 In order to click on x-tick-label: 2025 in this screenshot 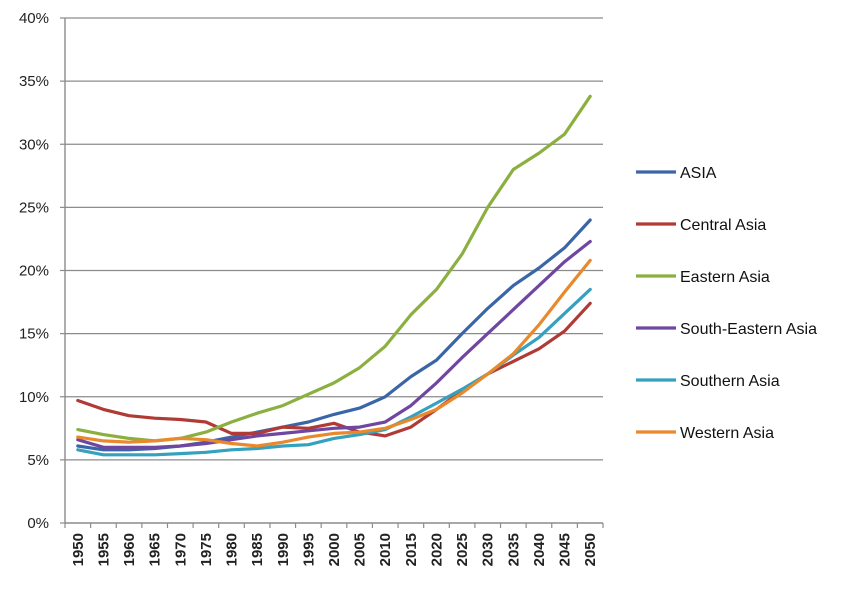, I will do `click(462, 549)`.